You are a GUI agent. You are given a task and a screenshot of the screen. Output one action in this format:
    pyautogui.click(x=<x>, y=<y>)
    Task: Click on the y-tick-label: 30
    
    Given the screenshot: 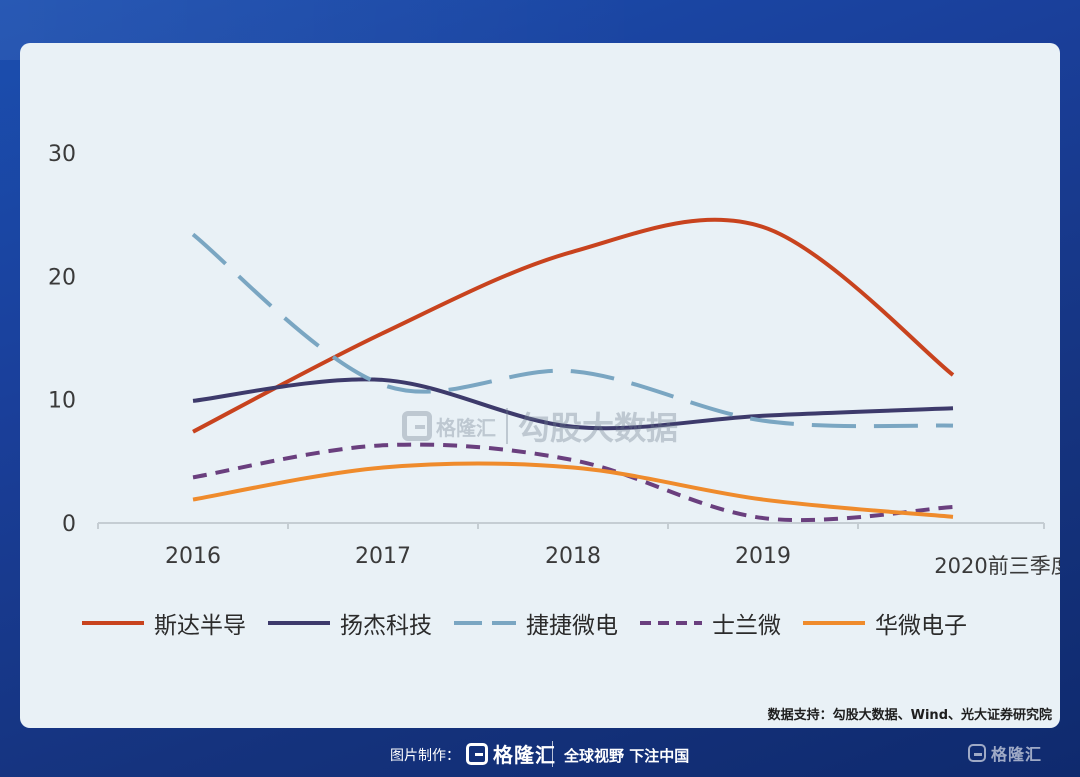 What is the action you would take?
    pyautogui.click(x=62, y=154)
    